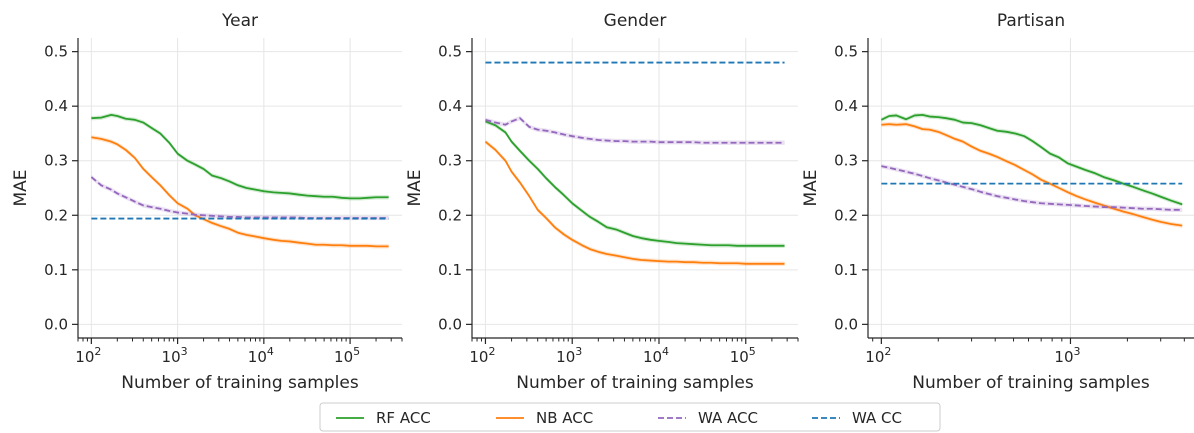 This screenshot has width=1194, height=433. Describe the element at coordinates (877, 418) in the screenshot. I see `legend-label: WA CC` at that location.